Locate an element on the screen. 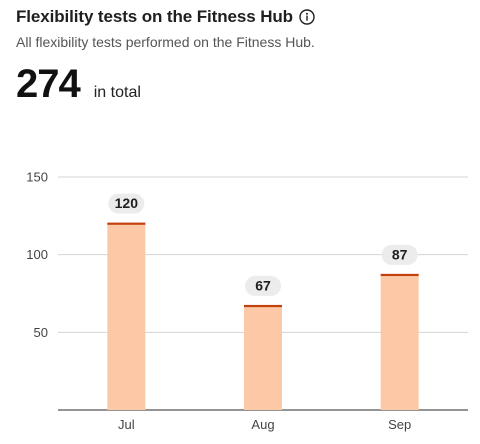 This screenshot has height=444, width=480. data-label-sep: 87 is located at coordinates (400, 254).